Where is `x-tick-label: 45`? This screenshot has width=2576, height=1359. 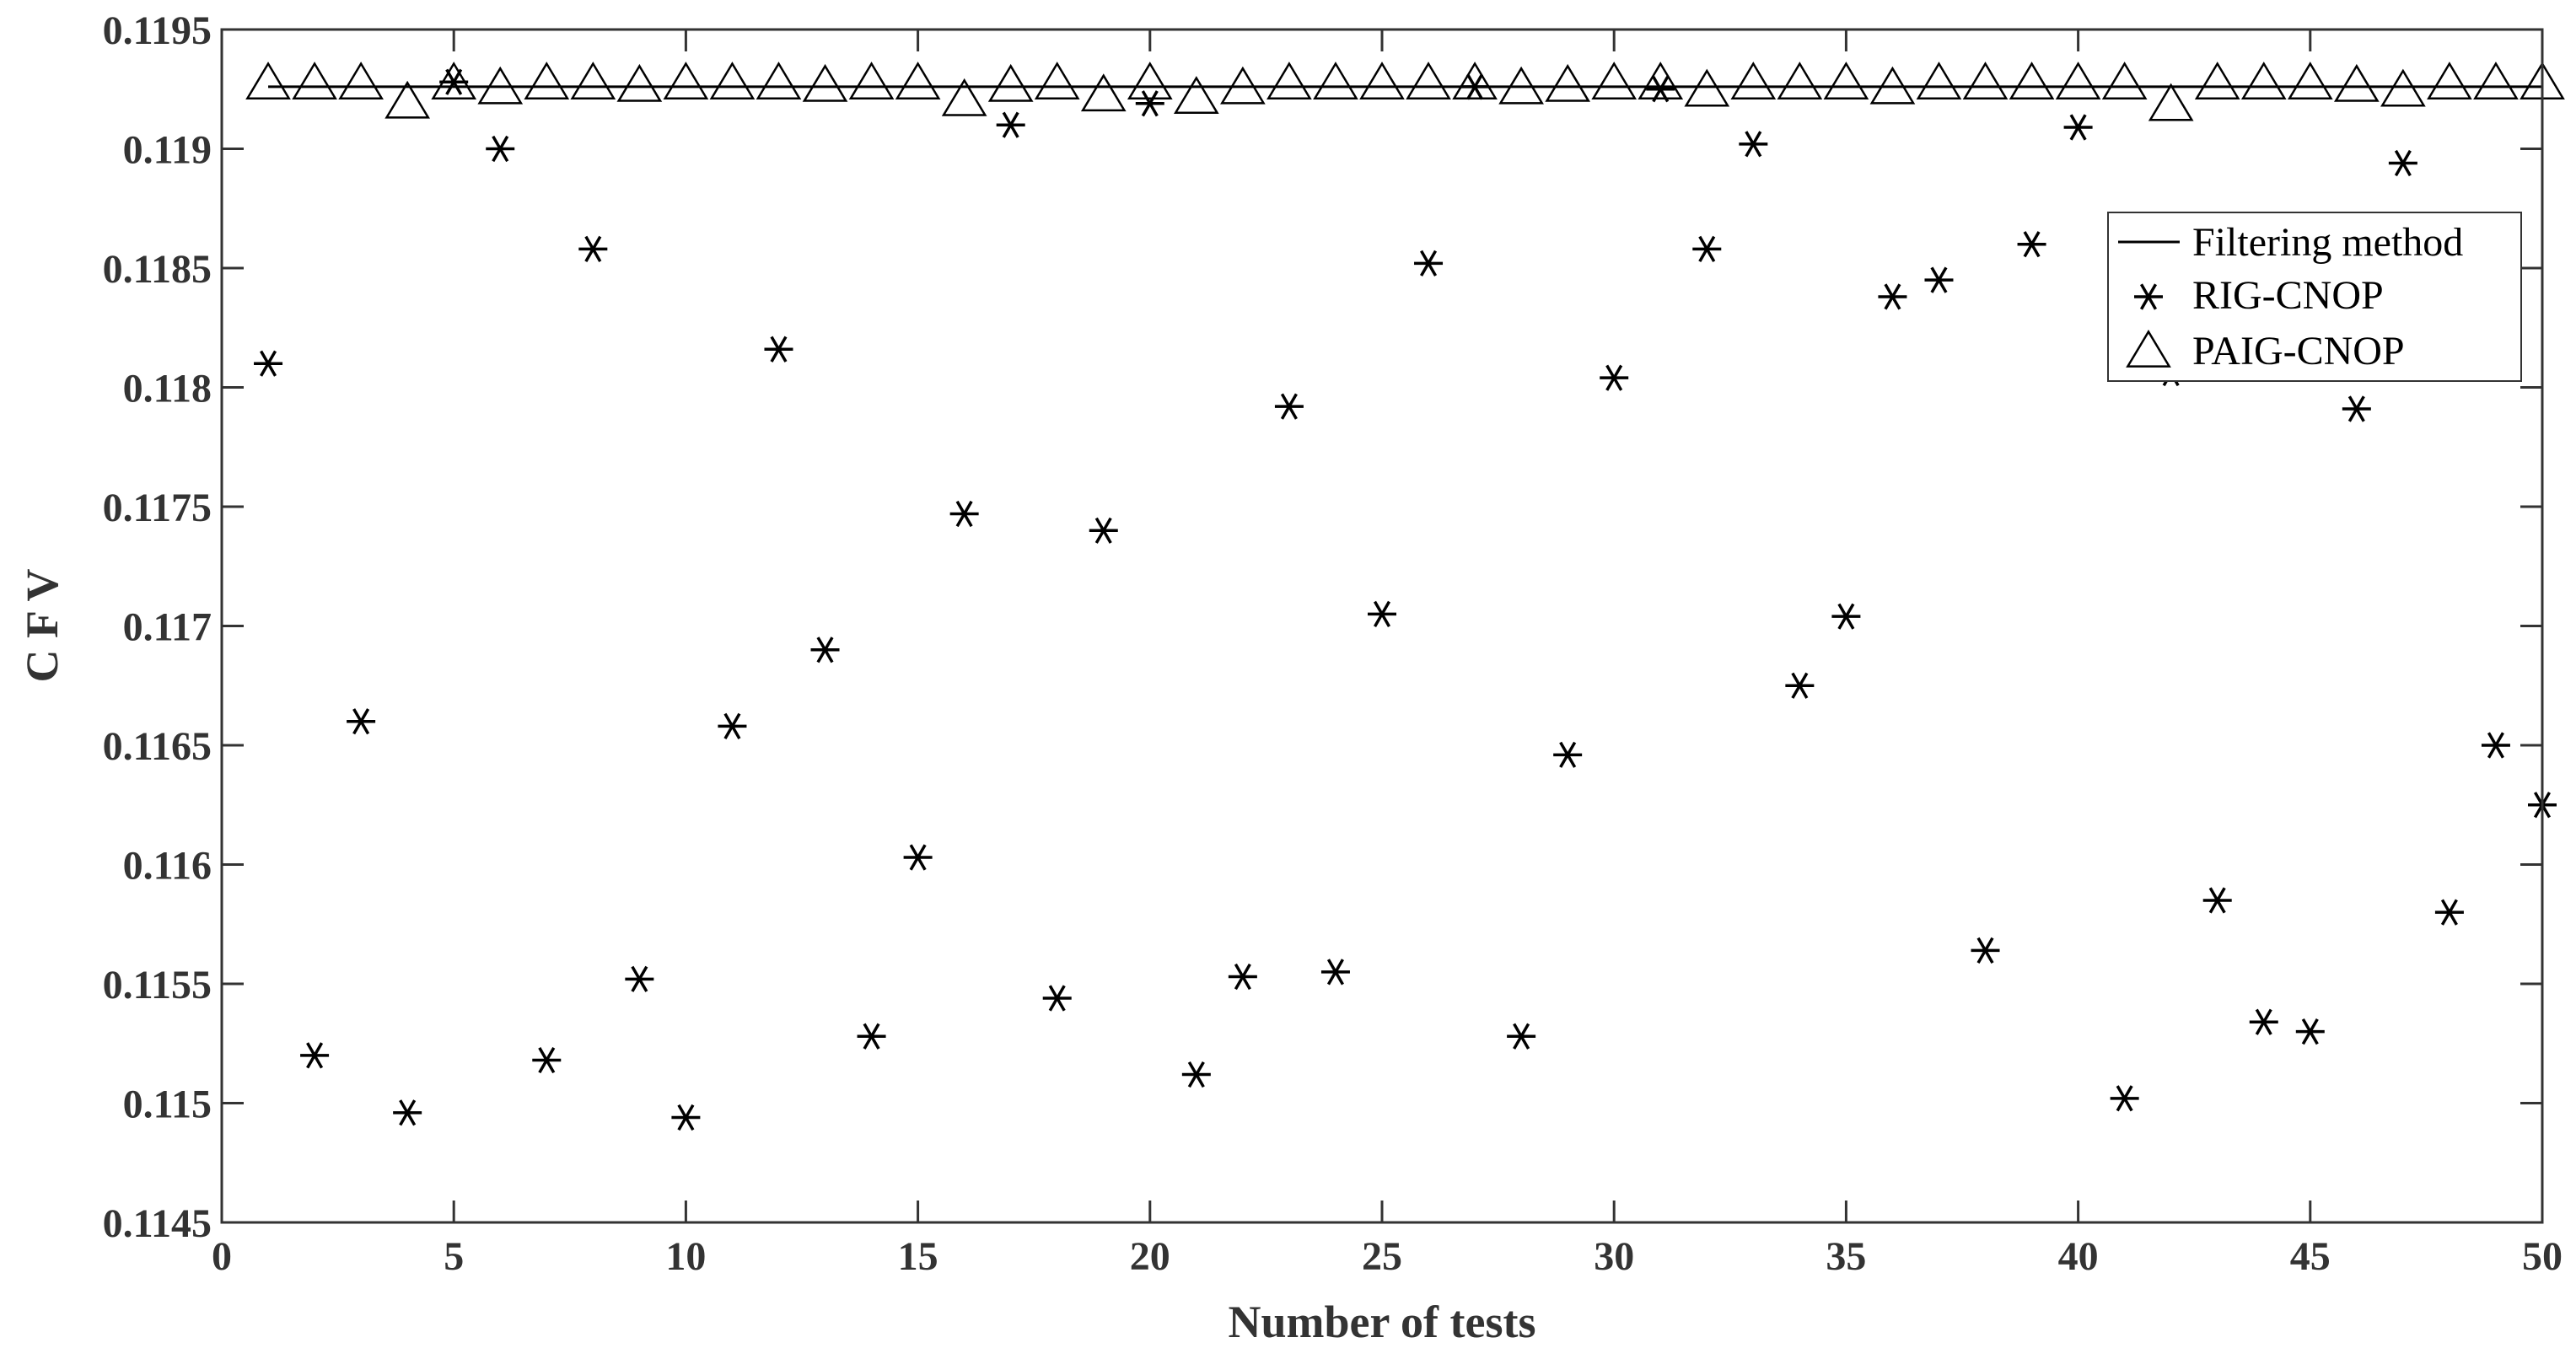
x-tick-label: 45 is located at coordinates (2310, 1256).